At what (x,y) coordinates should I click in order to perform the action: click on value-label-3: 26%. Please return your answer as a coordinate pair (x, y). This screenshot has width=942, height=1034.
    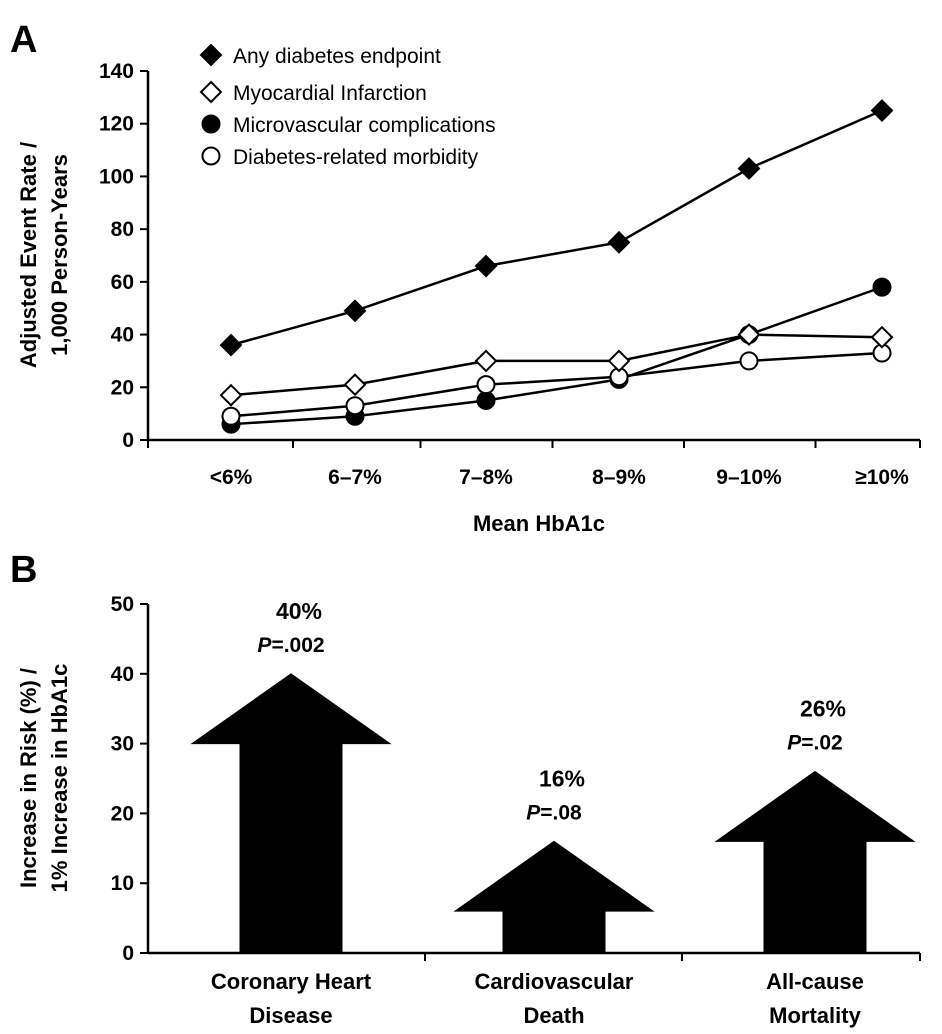
    Looking at the image, I should click on (823, 709).